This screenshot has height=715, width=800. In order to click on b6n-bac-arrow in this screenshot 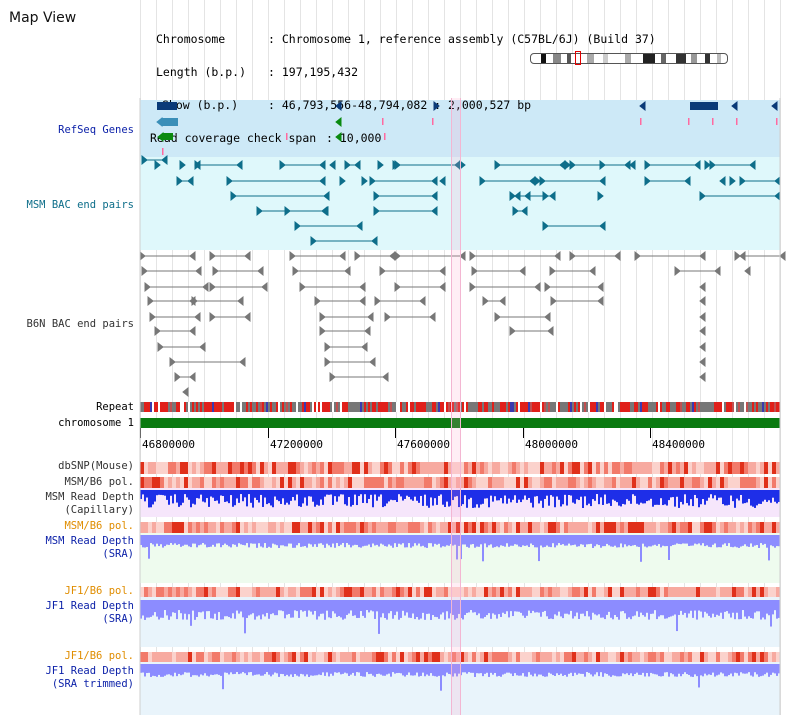, I will do `click(702, 317)`.